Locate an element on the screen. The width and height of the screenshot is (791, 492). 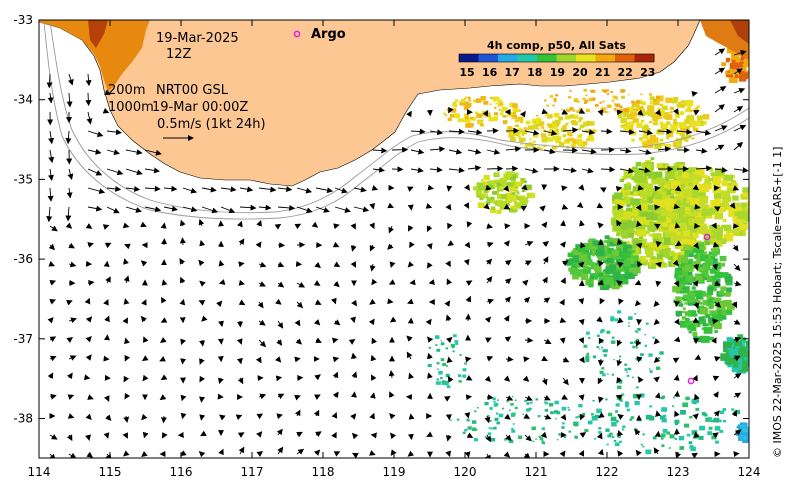
argo-legend-icon is located at coordinates (297, 34).